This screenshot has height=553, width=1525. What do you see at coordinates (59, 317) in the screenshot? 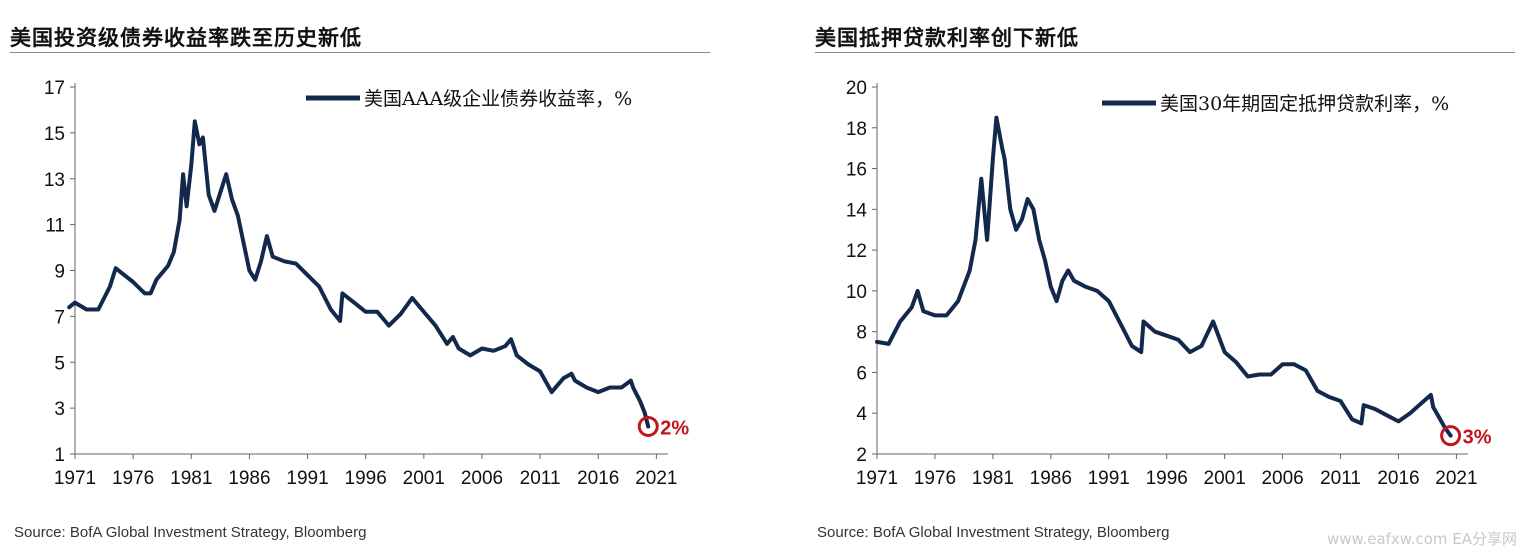
I see `y-tick-label: 7` at bounding box center [59, 317].